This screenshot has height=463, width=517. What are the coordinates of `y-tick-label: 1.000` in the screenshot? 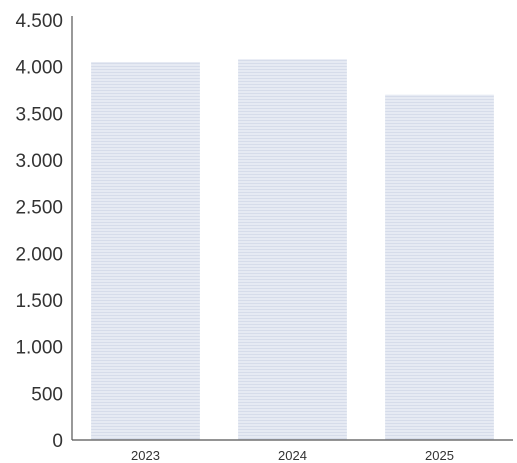 It's located at (39, 348).